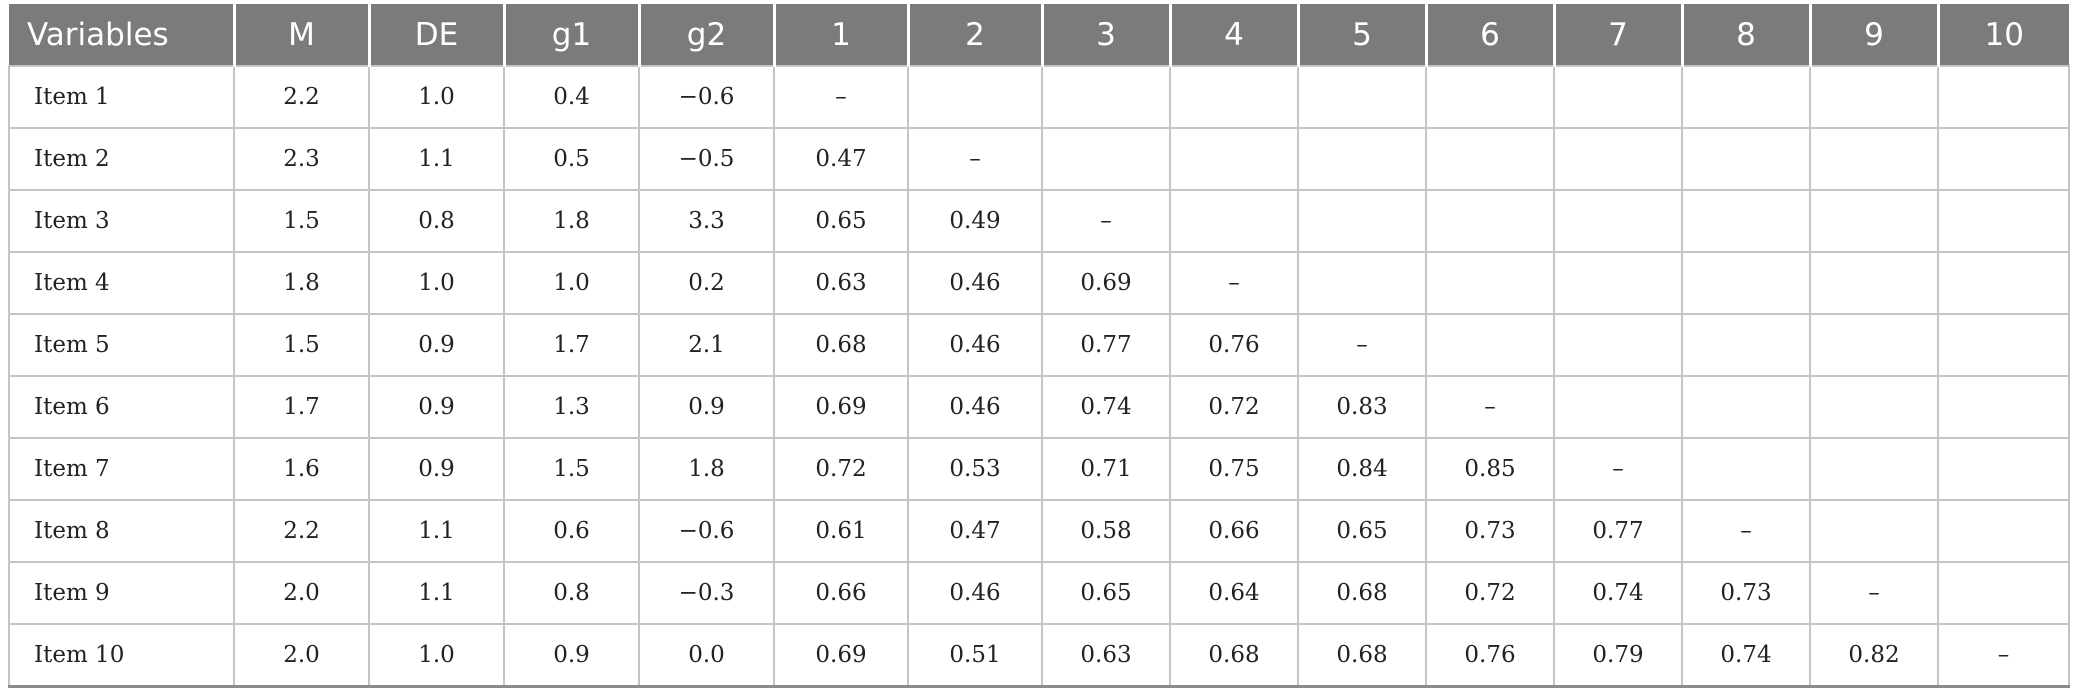 This screenshot has height=700, width=2074. Describe the element at coordinates (975, 221) in the screenshot. I see `table-cell: 0.49` at that location.